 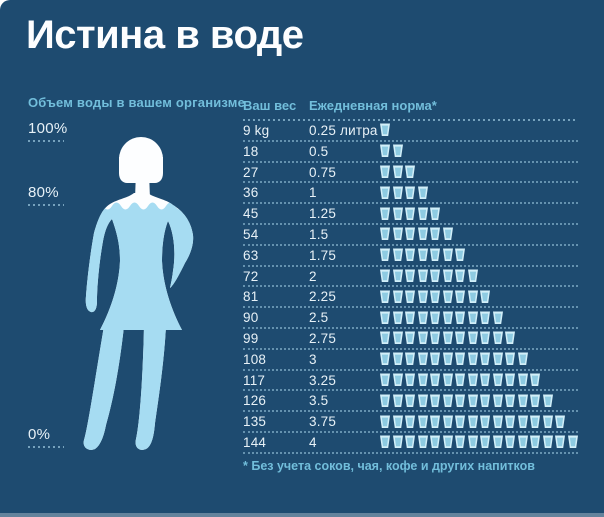 I want to click on weight-value: 81, so click(x=251, y=297).